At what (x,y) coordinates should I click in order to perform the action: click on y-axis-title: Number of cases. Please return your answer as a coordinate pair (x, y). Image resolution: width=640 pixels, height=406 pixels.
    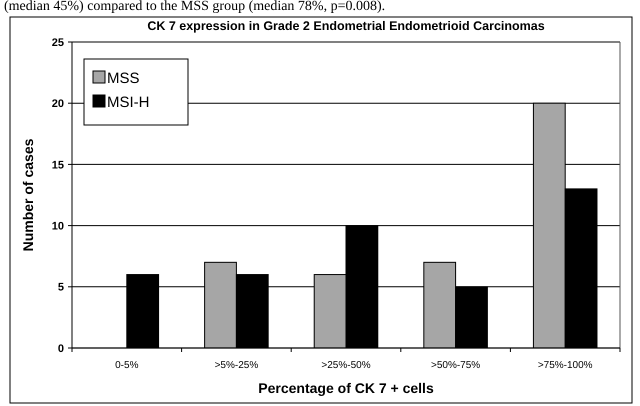
    Looking at the image, I should click on (28, 195).